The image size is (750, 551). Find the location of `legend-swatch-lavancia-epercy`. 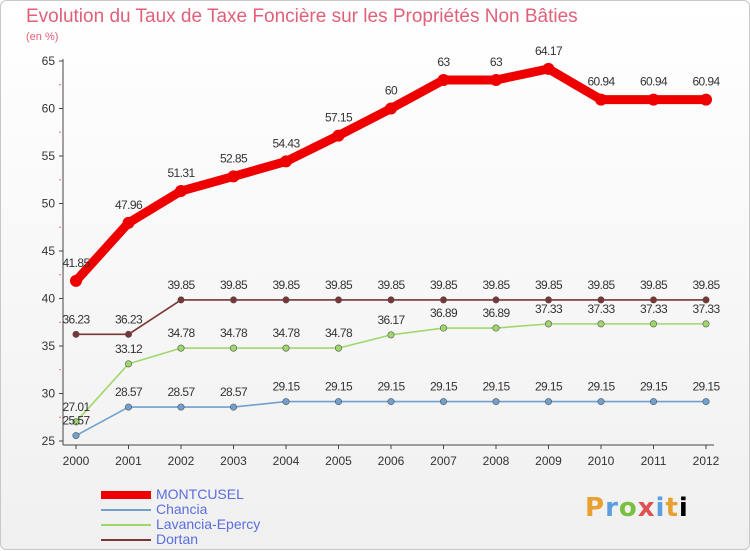

legend-swatch-lavancia-epercy is located at coordinates (126, 524).